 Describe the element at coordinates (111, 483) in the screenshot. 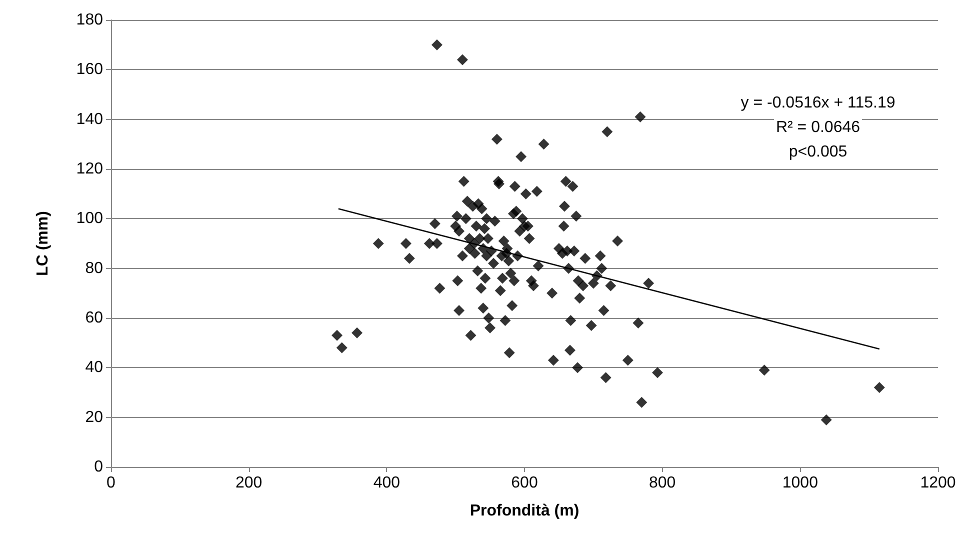

I see `x-tick-label: 0` at that location.